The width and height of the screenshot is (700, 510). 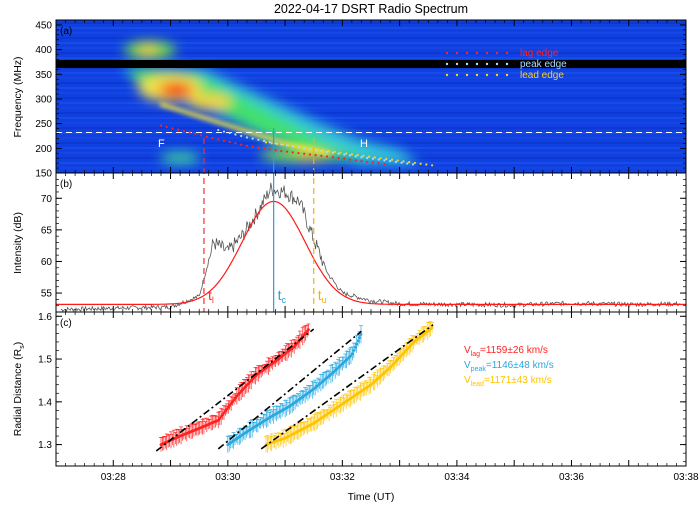 What do you see at coordinates (18, 392) in the screenshot?
I see `panel-c-ylabel-main: Radial Distance (R` at bounding box center [18, 392].